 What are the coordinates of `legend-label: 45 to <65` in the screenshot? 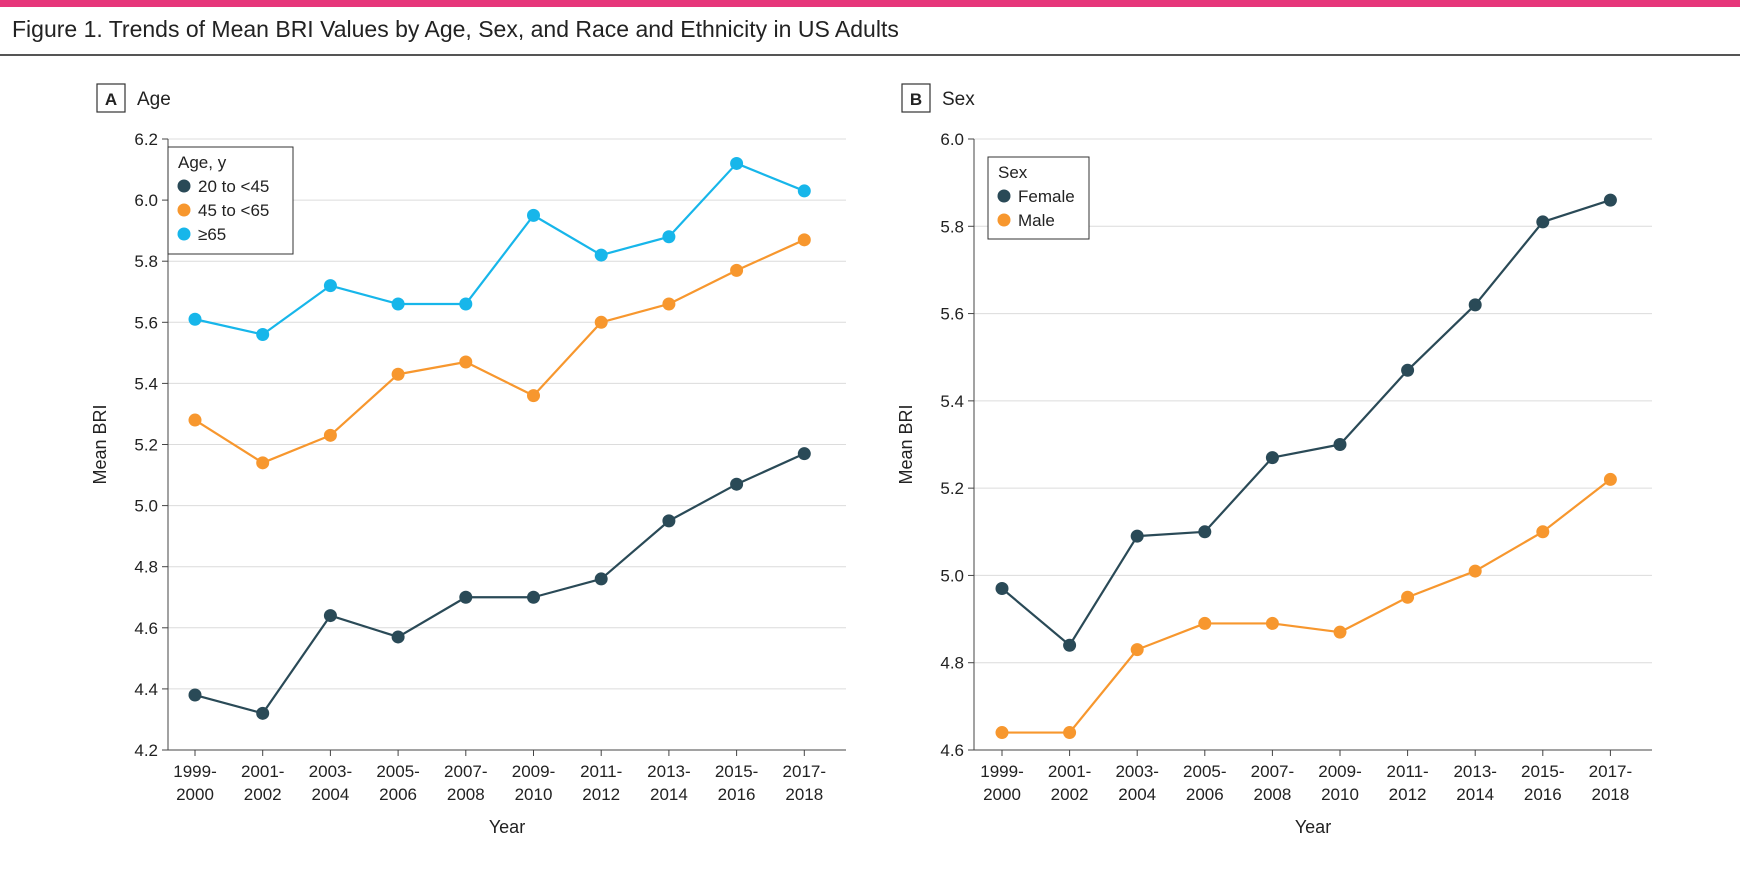 It's located at (233, 210).